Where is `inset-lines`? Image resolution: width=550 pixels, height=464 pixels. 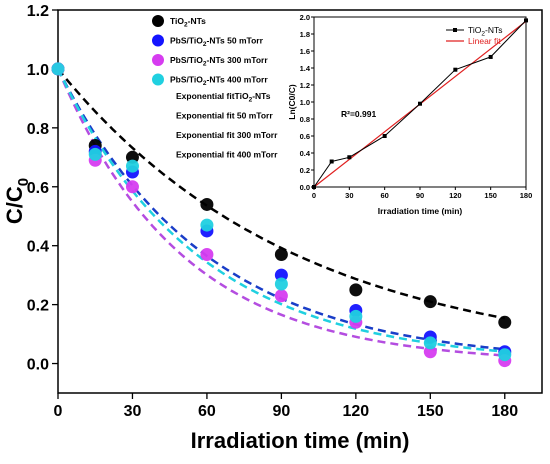 inset-lines is located at coordinates (420, 103).